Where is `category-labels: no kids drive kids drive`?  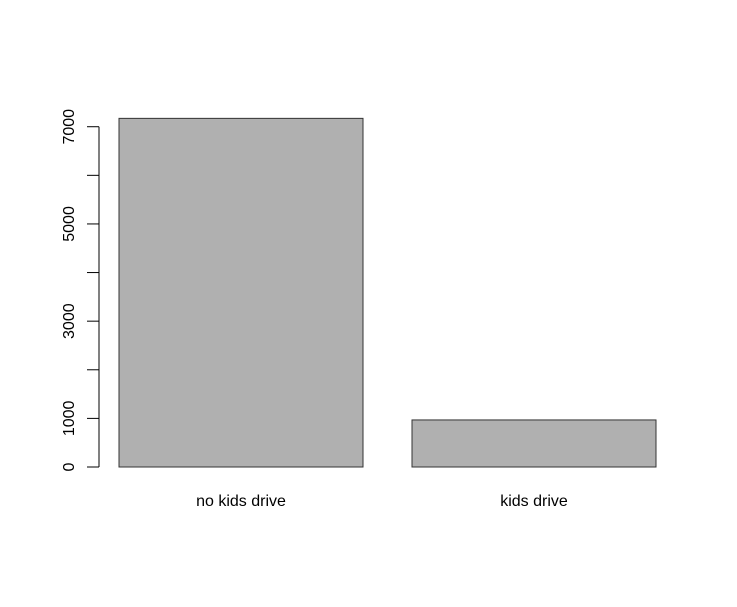 category-labels: no kids drive kids drive is located at coordinates (382, 501).